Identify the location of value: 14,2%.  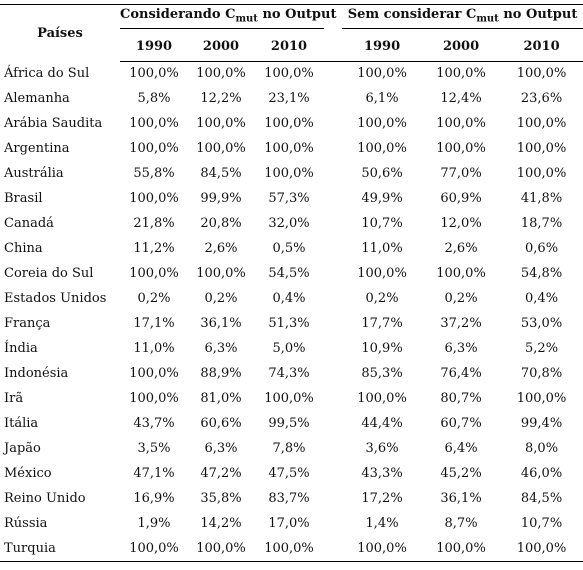
(221, 523).